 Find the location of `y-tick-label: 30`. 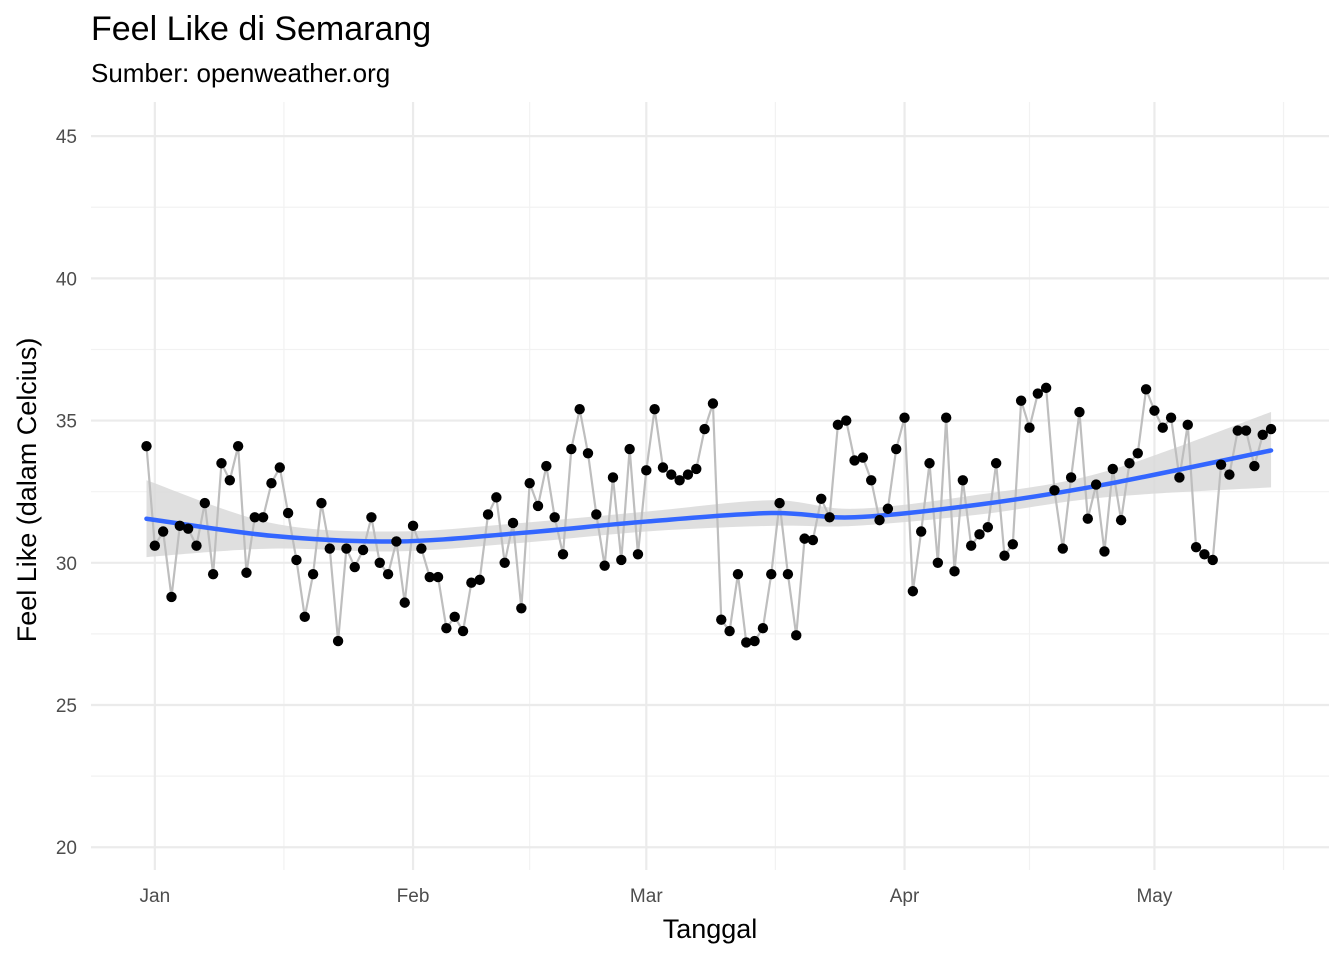

y-tick-label: 30 is located at coordinates (66, 564).